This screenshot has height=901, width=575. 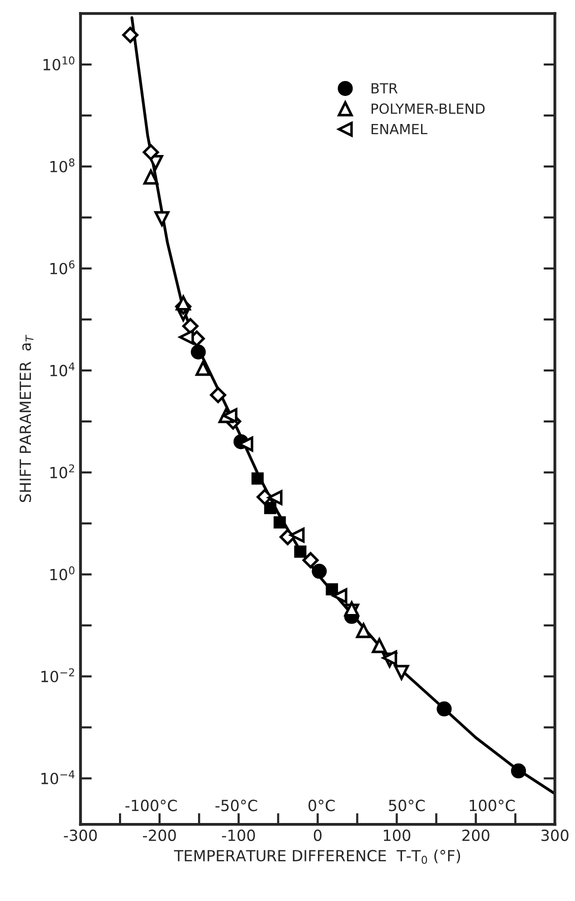 I want to click on y-tick-label: 10$^{−4}$, so click(x=57, y=777).